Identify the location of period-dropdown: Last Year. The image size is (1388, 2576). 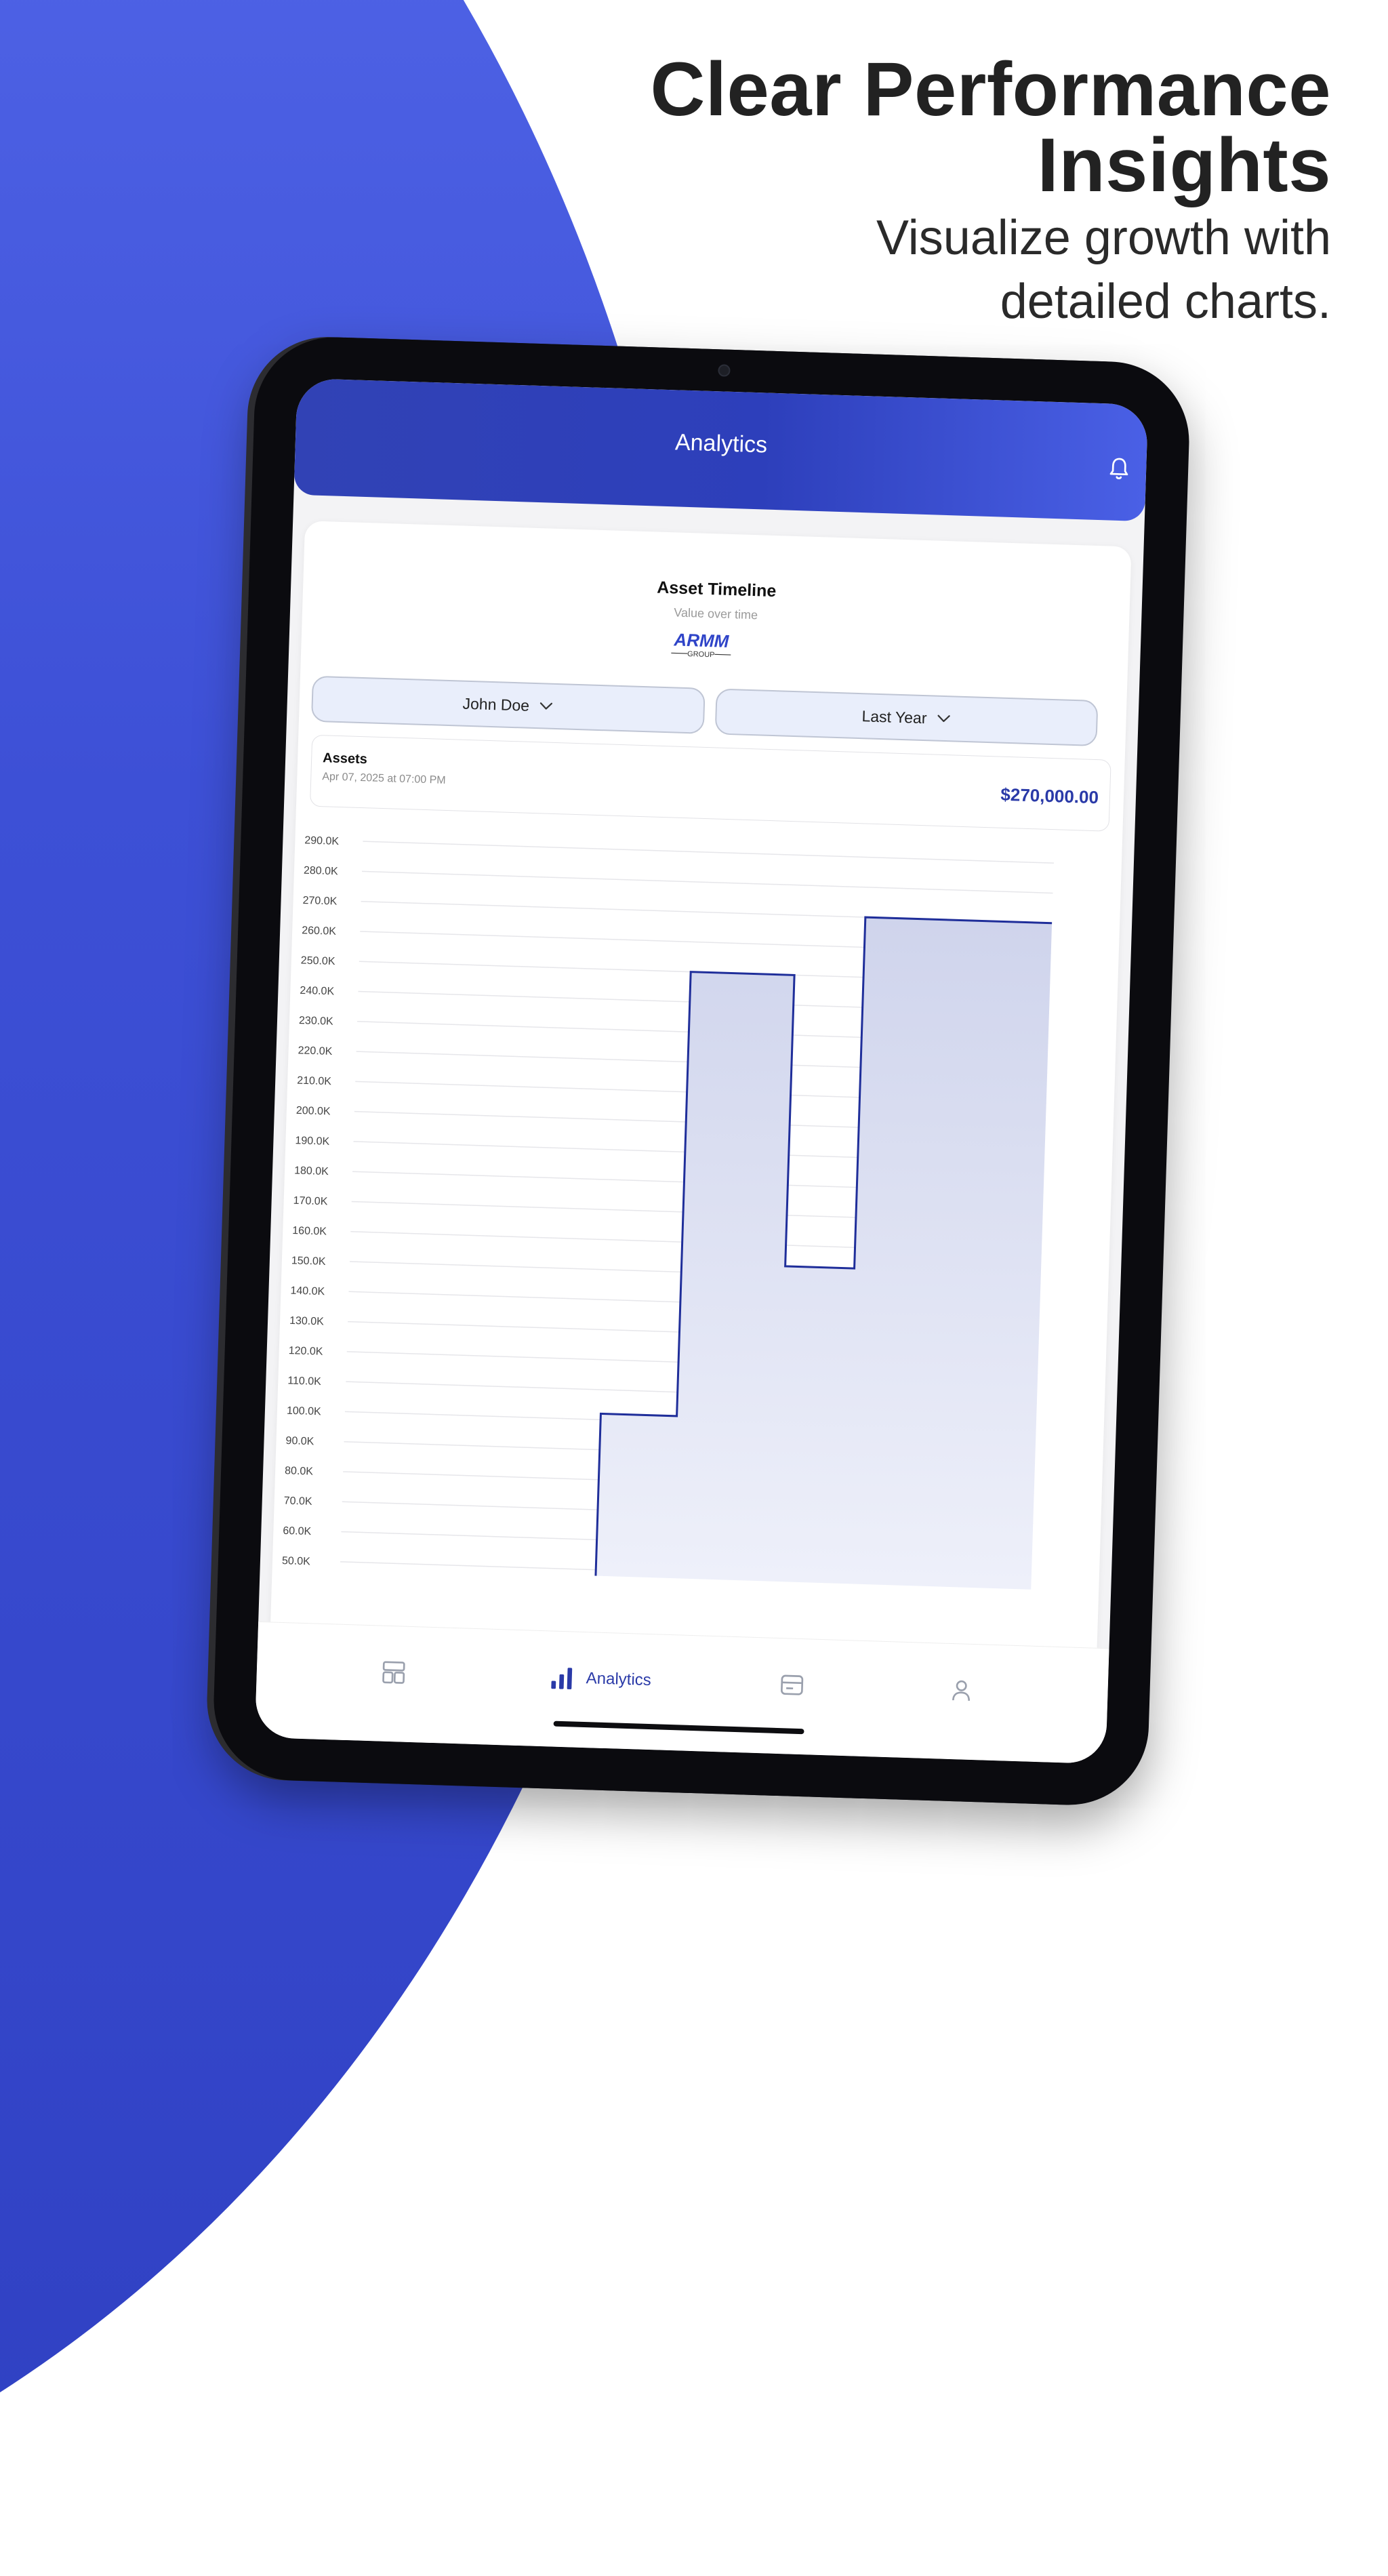
(907, 717).